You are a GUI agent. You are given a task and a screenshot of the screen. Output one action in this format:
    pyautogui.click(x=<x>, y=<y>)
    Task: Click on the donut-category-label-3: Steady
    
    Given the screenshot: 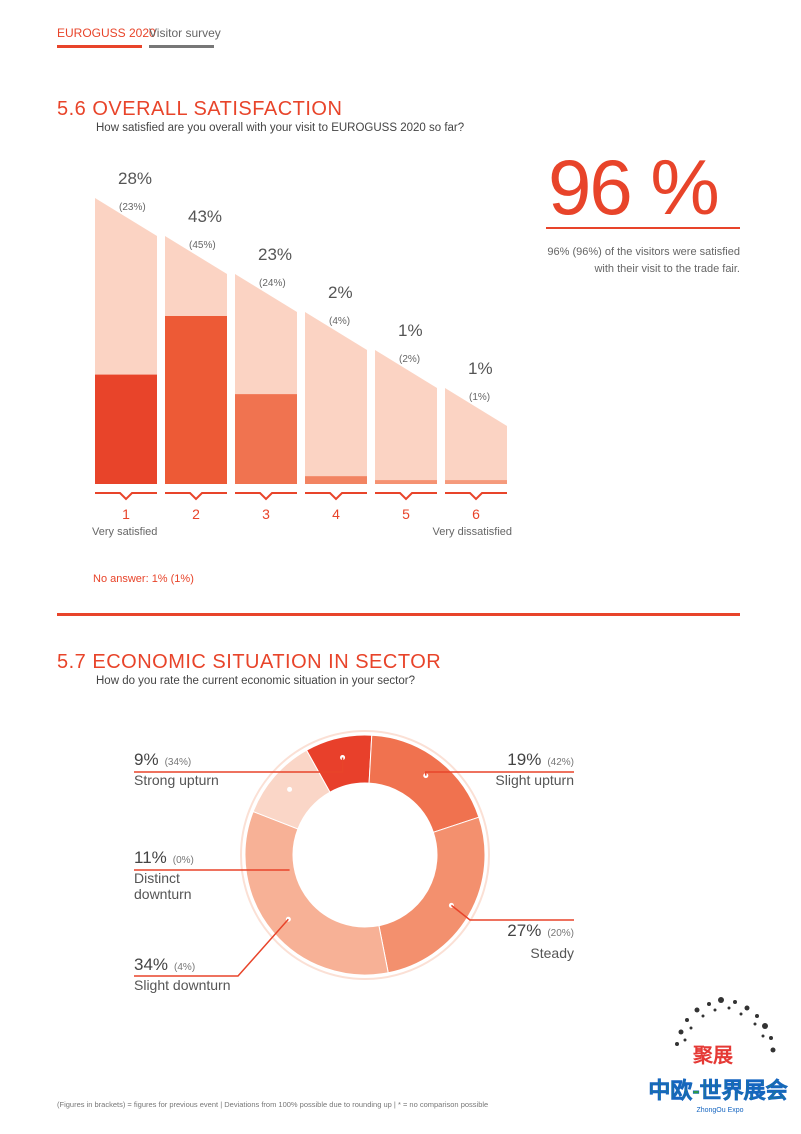 What is the action you would take?
    pyautogui.click(x=552, y=953)
    